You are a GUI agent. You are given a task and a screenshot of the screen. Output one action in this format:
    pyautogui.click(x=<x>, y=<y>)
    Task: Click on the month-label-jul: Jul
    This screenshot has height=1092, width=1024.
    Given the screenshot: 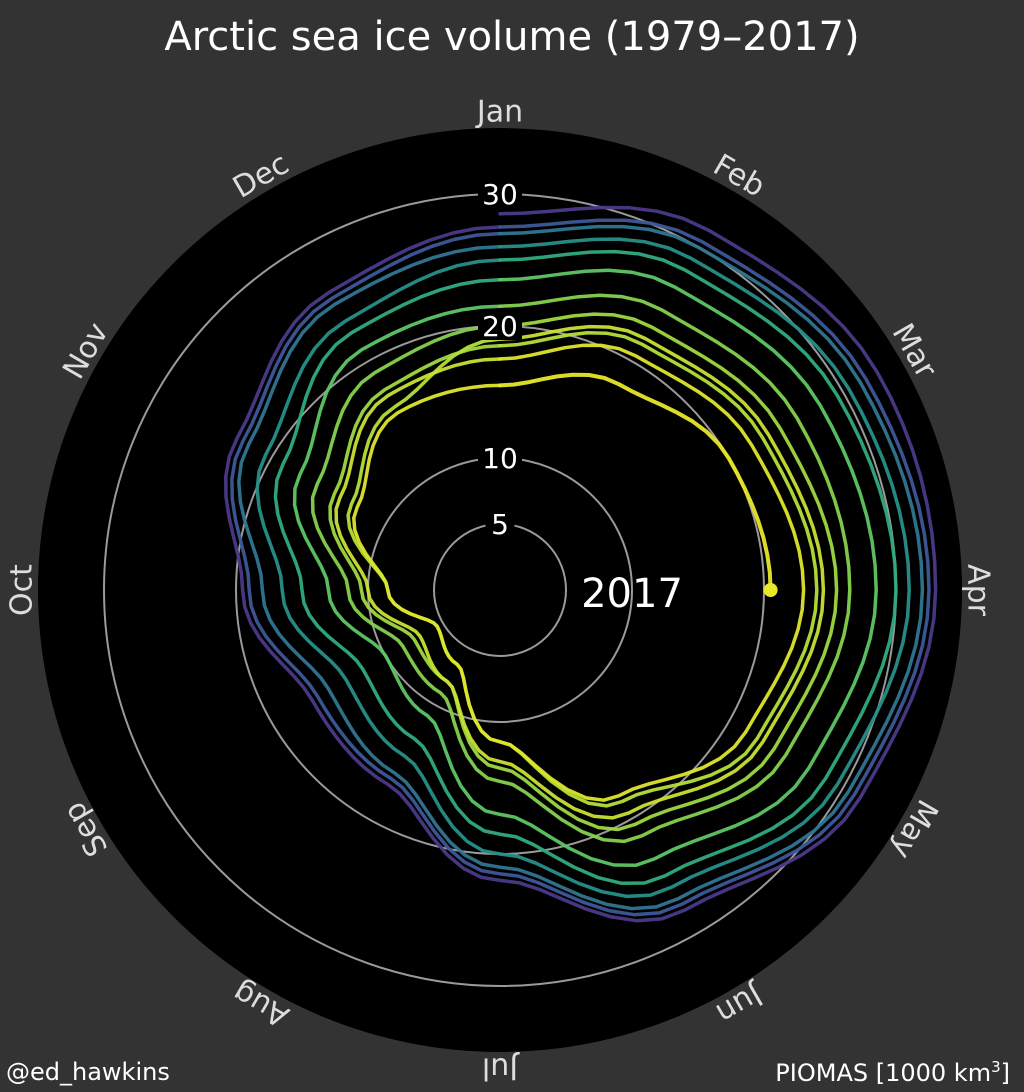 What is the action you would take?
    pyautogui.click(x=501, y=1068)
    